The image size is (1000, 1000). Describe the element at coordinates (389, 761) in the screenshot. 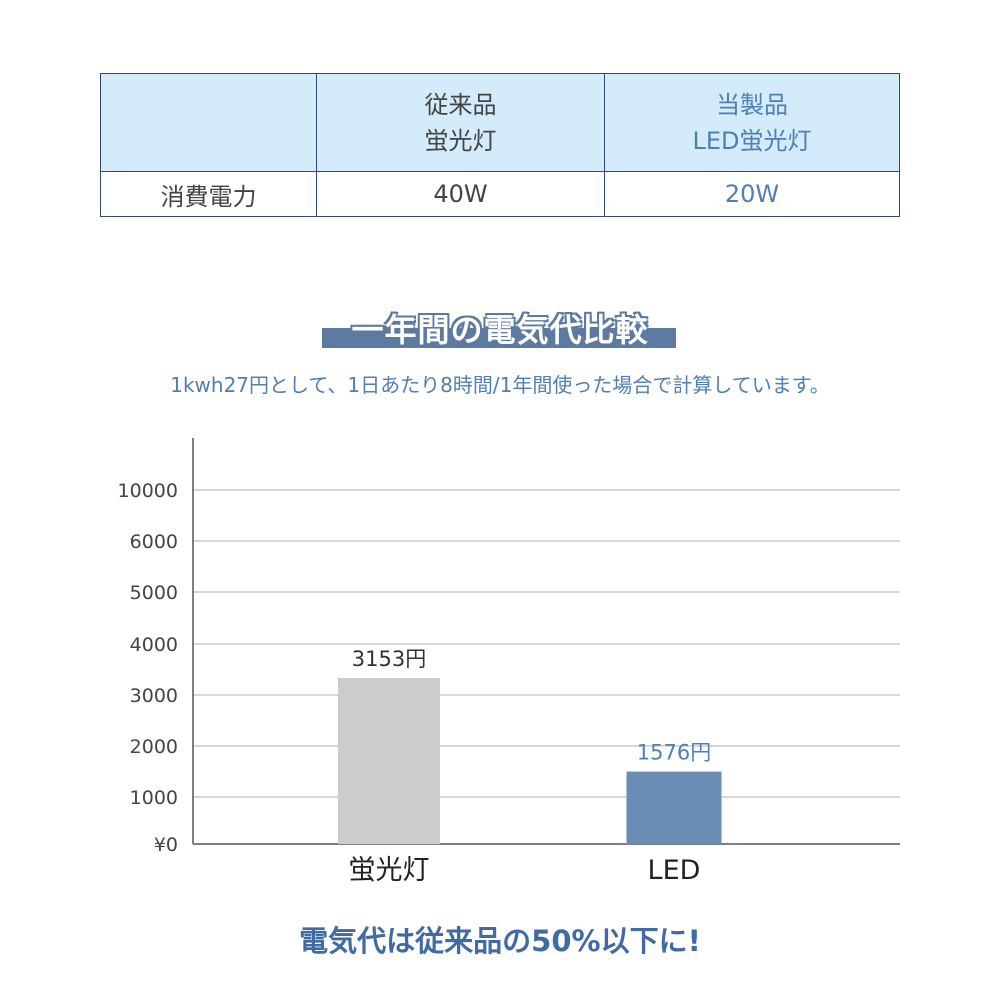

I see `bar-fluorescent` at that location.